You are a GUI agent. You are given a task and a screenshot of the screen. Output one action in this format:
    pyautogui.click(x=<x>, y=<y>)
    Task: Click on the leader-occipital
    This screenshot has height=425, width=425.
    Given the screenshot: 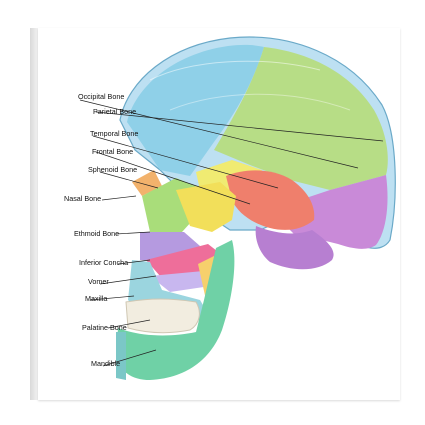 What is the action you would take?
    pyautogui.click(x=219, y=134)
    